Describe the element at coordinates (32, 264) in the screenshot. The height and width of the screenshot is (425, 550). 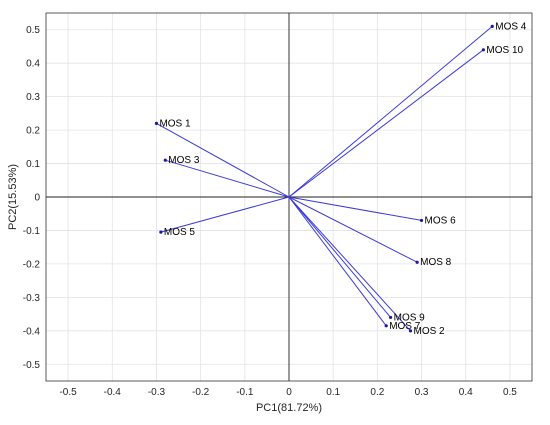
I see `y-tick-label: -0.2` at that location.